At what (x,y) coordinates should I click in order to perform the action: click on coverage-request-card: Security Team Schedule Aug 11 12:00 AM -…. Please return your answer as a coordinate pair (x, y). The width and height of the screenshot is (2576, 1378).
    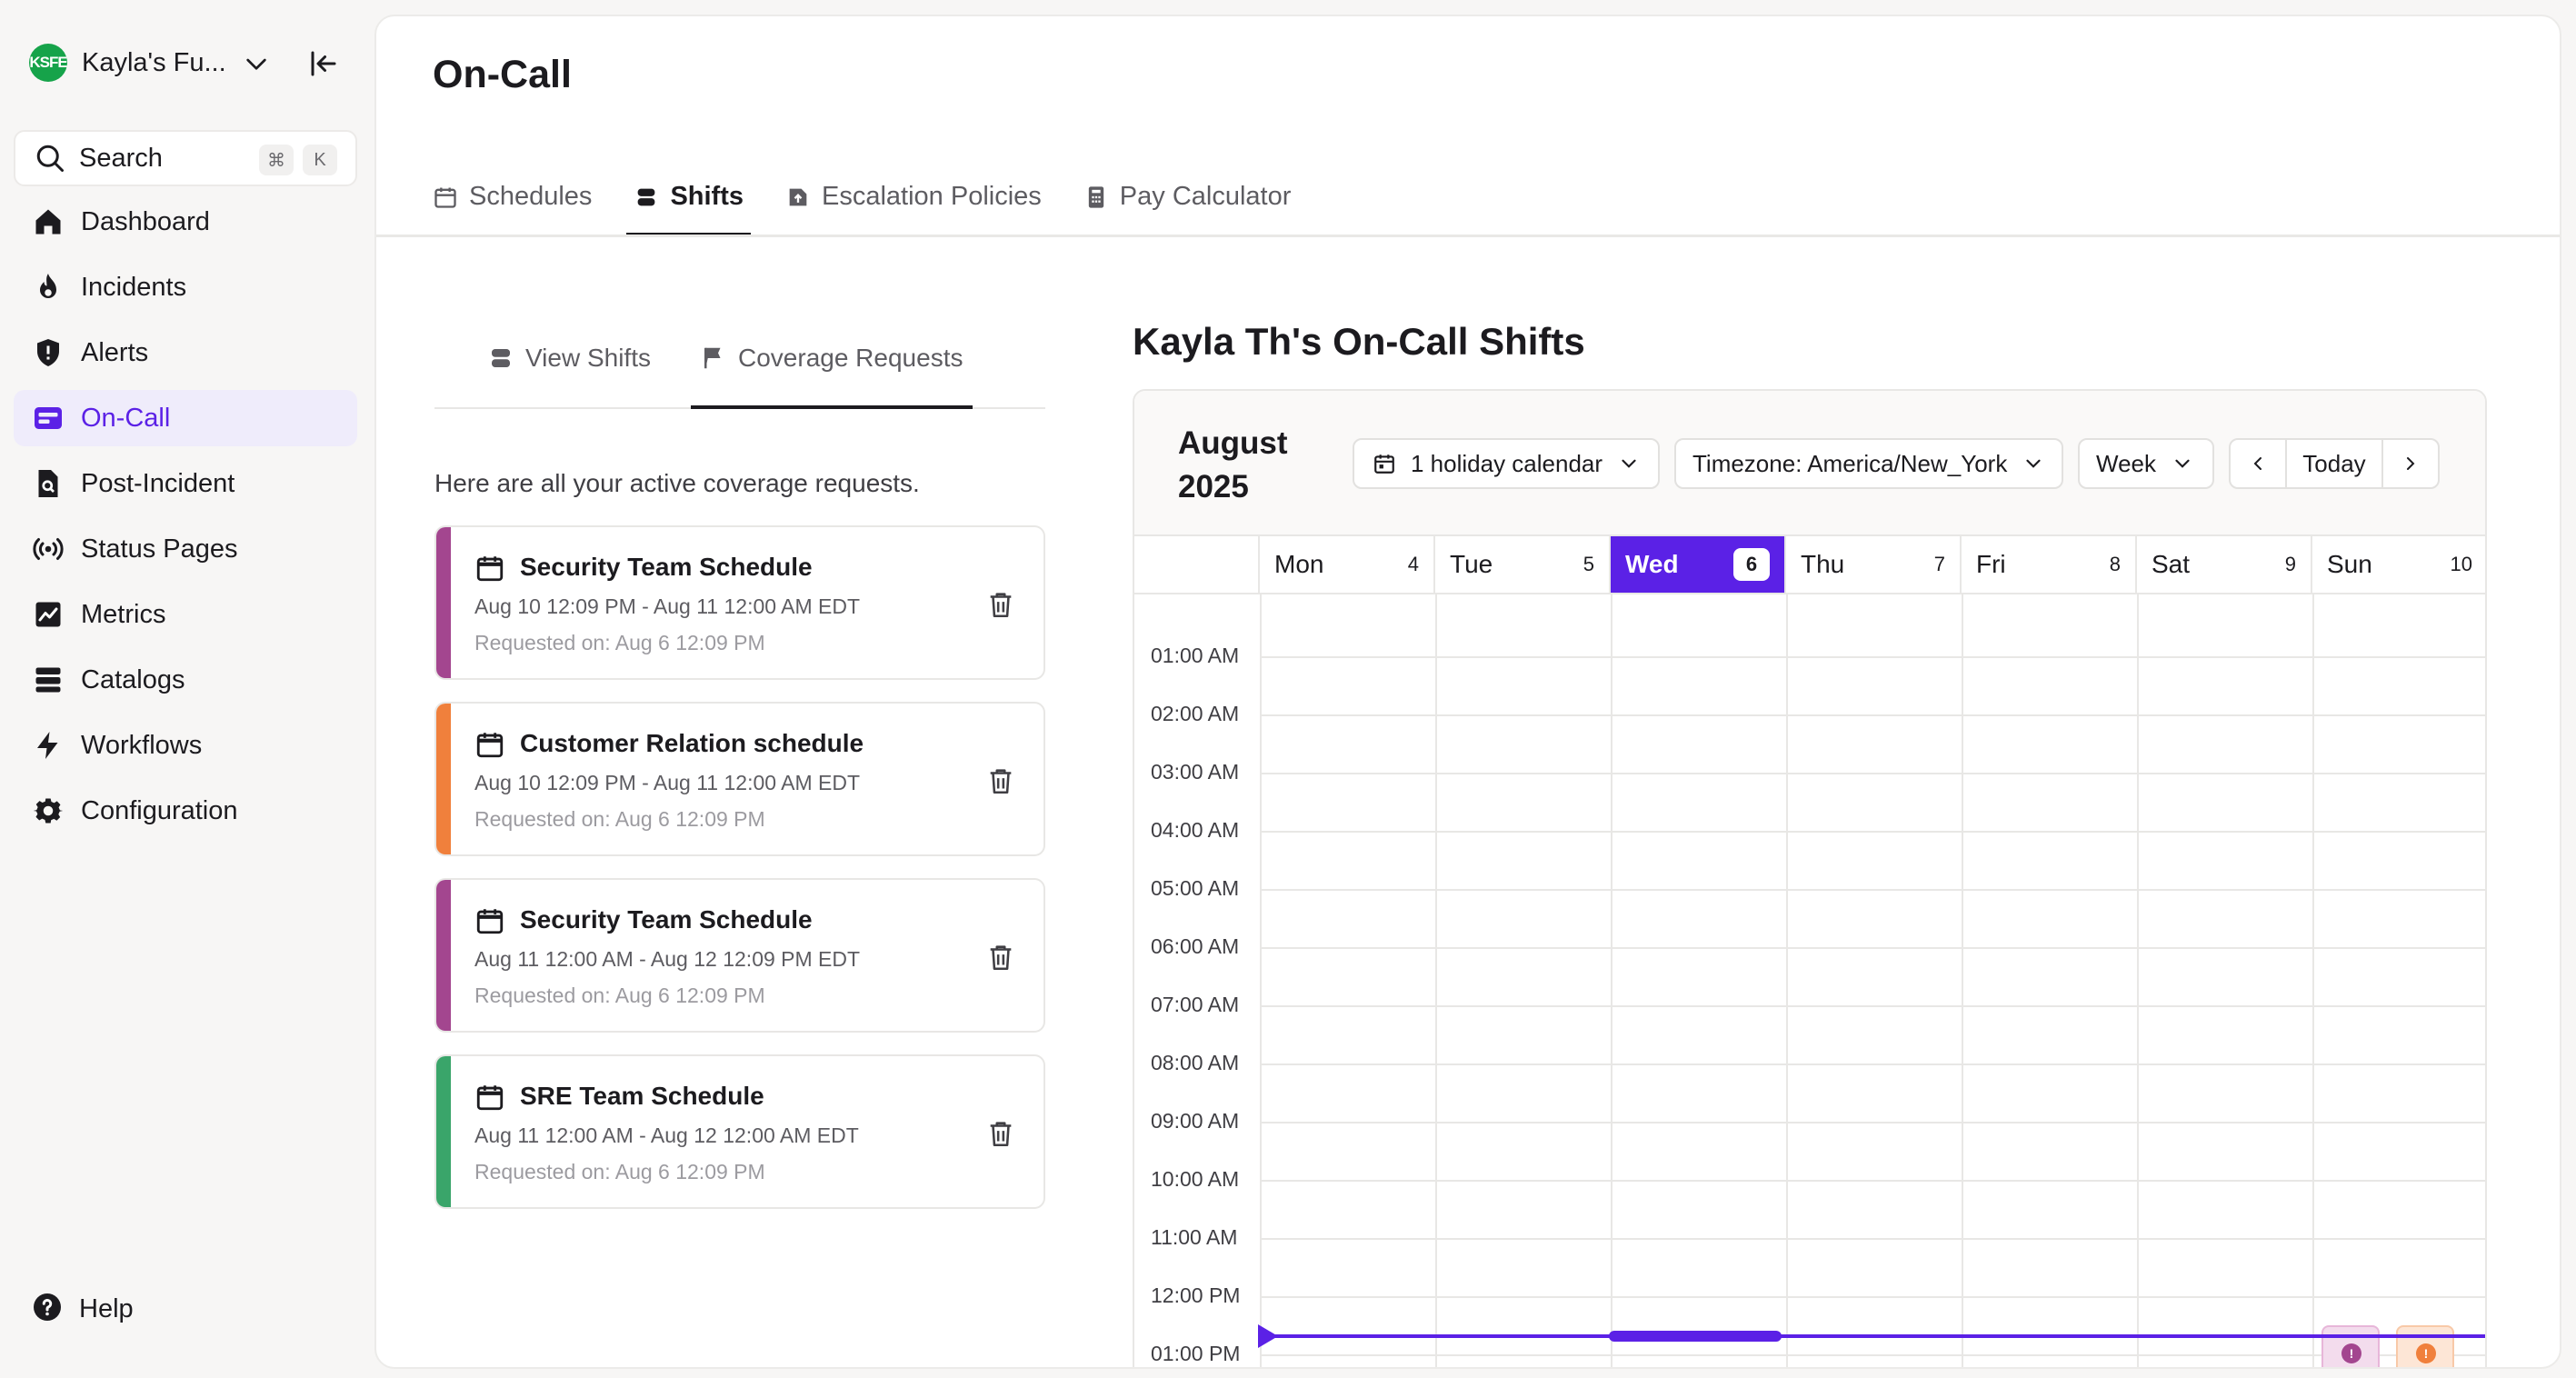
    Looking at the image, I should click on (739, 955).